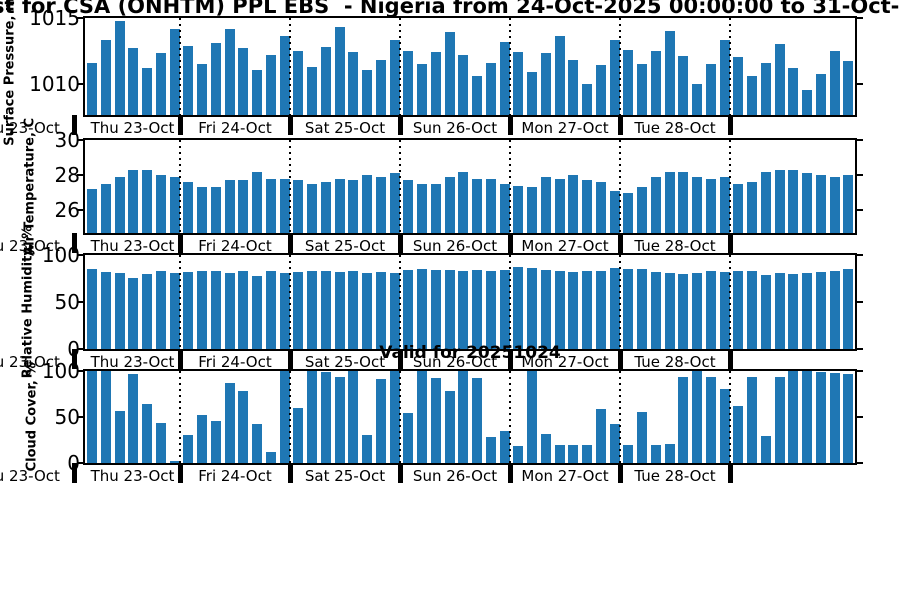 This screenshot has height=600, width=900. I want to click on relative-humidity-ytick-label: 50, so click(67, 302).